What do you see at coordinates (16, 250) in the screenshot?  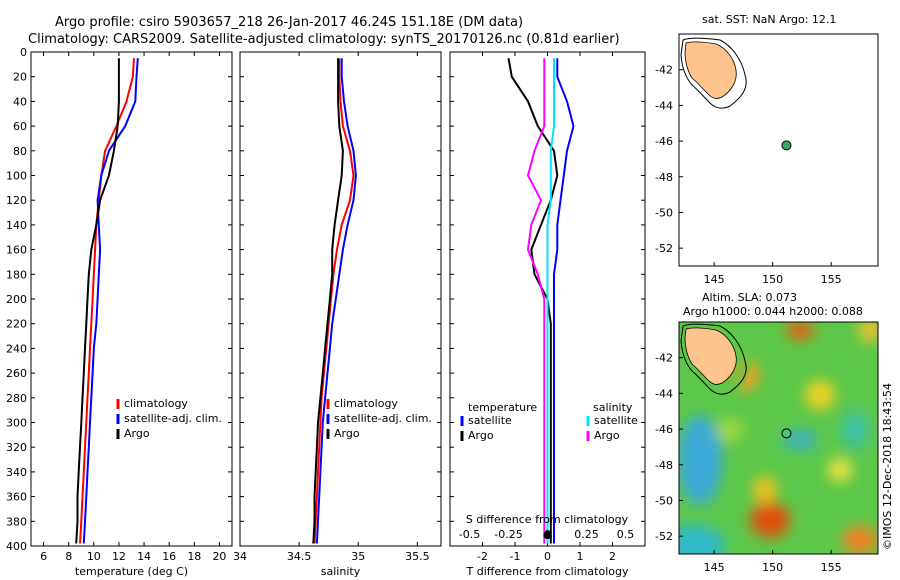 I see `y-tick-label: 160` at bounding box center [16, 250].